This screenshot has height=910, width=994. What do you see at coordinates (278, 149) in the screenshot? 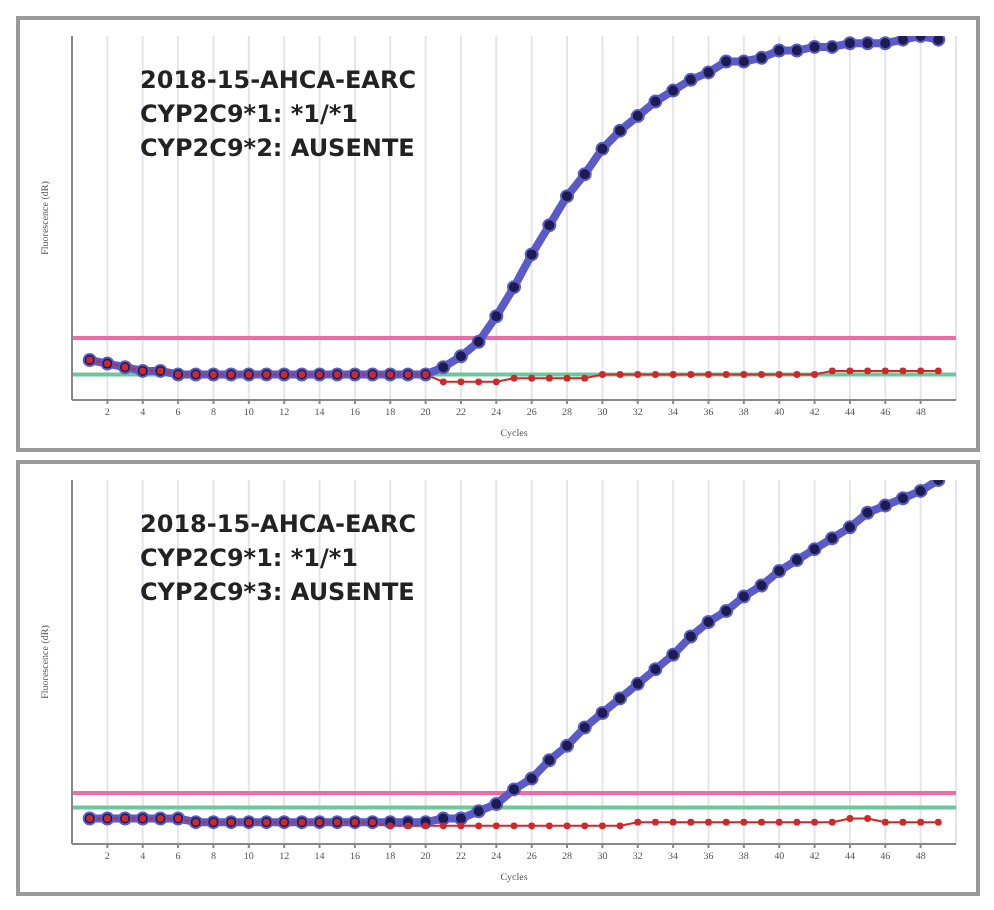
I see `annotation: CYP2C9*2: AUSENTE` at bounding box center [278, 149].